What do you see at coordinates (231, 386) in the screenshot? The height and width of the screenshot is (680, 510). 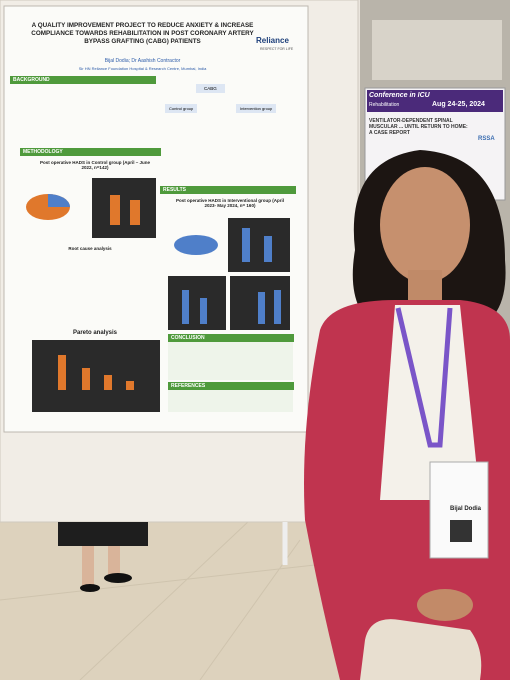 I see `section-heading: REFERENCES` at bounding box center [231, 386].